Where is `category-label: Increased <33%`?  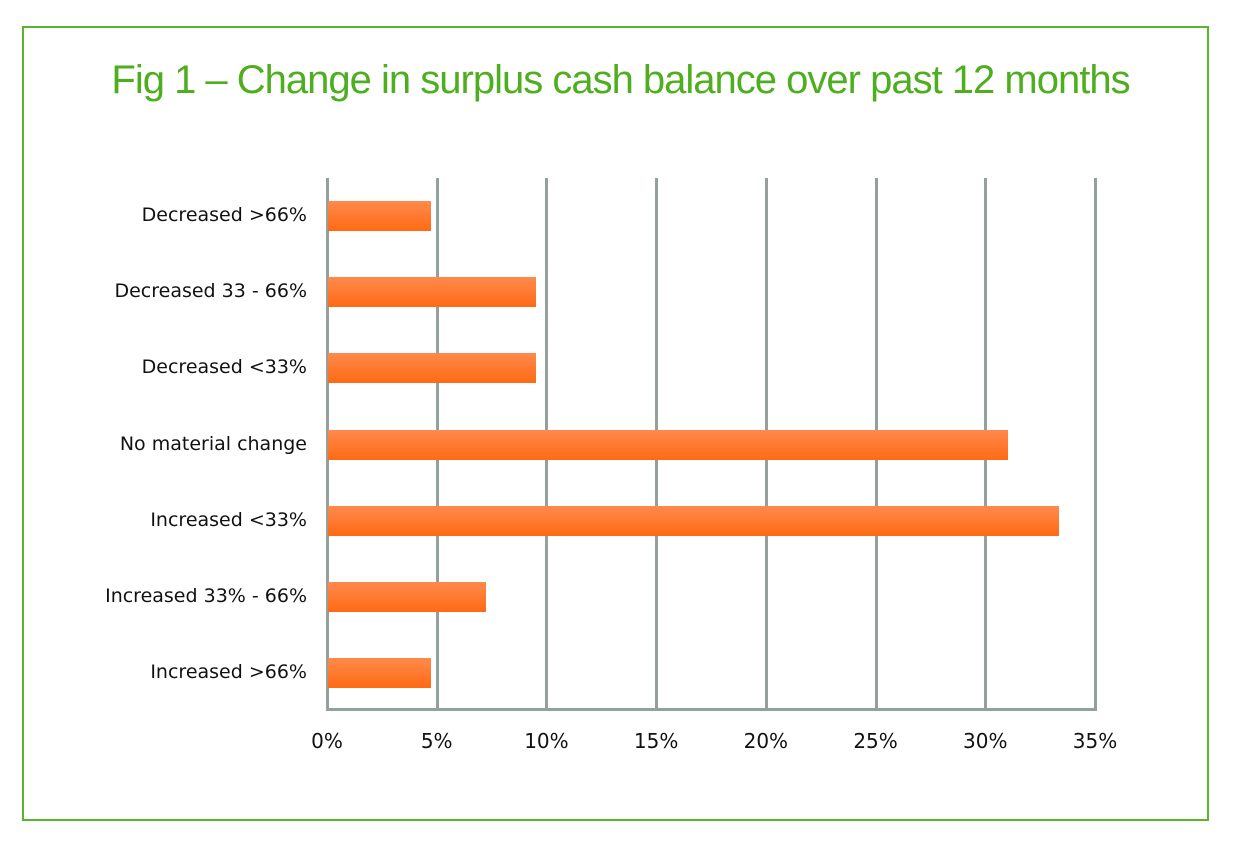 category-label: Increased <33% is located at coordinates (228, 519).